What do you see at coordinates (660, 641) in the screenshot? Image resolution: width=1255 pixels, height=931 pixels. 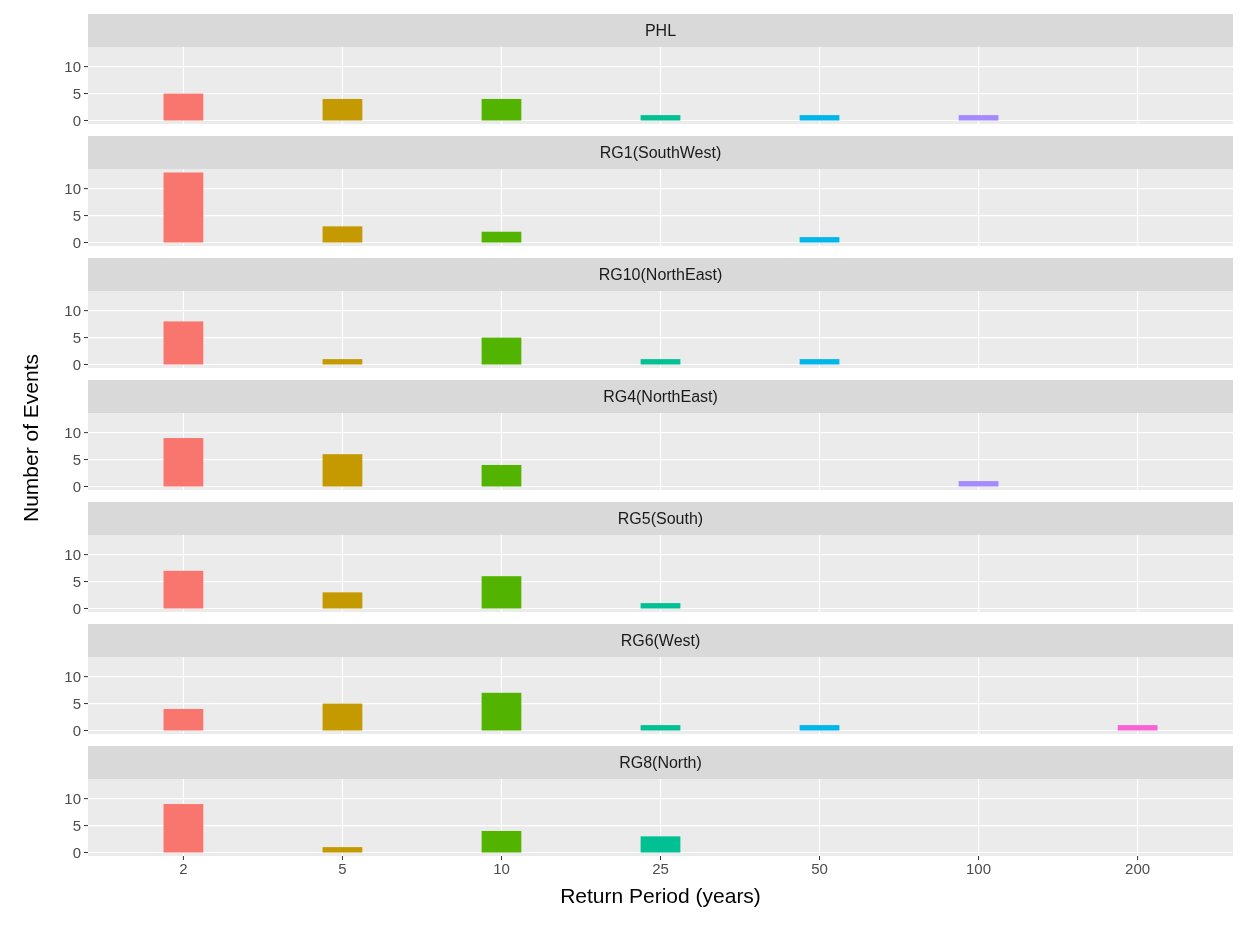 I see `chart-title: RG6(West)` at bounding box center [660, 641].